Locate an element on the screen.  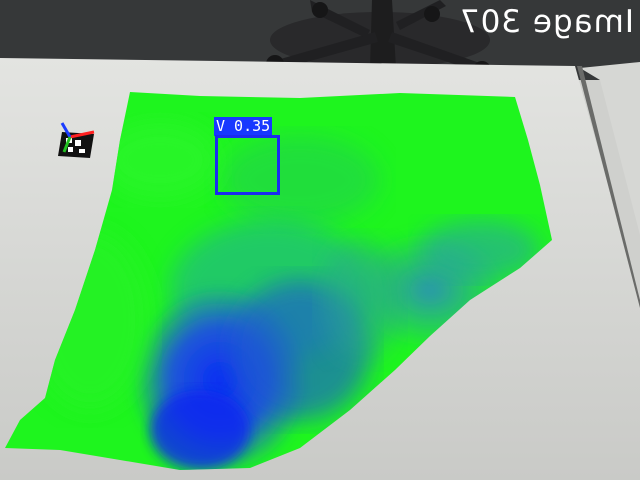
table-gap is located at coordinates (608, 187).